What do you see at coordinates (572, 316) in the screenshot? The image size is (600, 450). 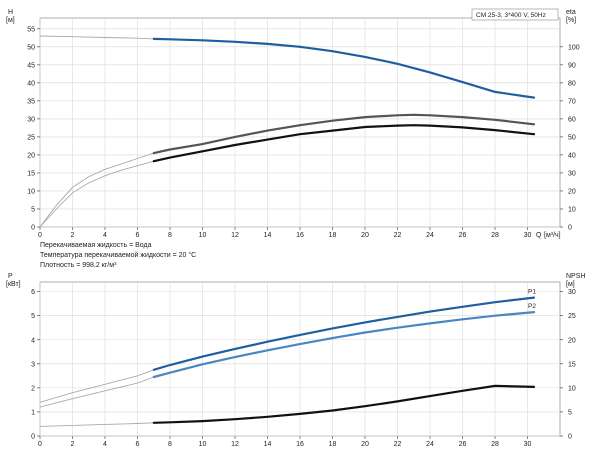 I see `bottom-right-tick-label: 25` at bounding box center [572, 316].